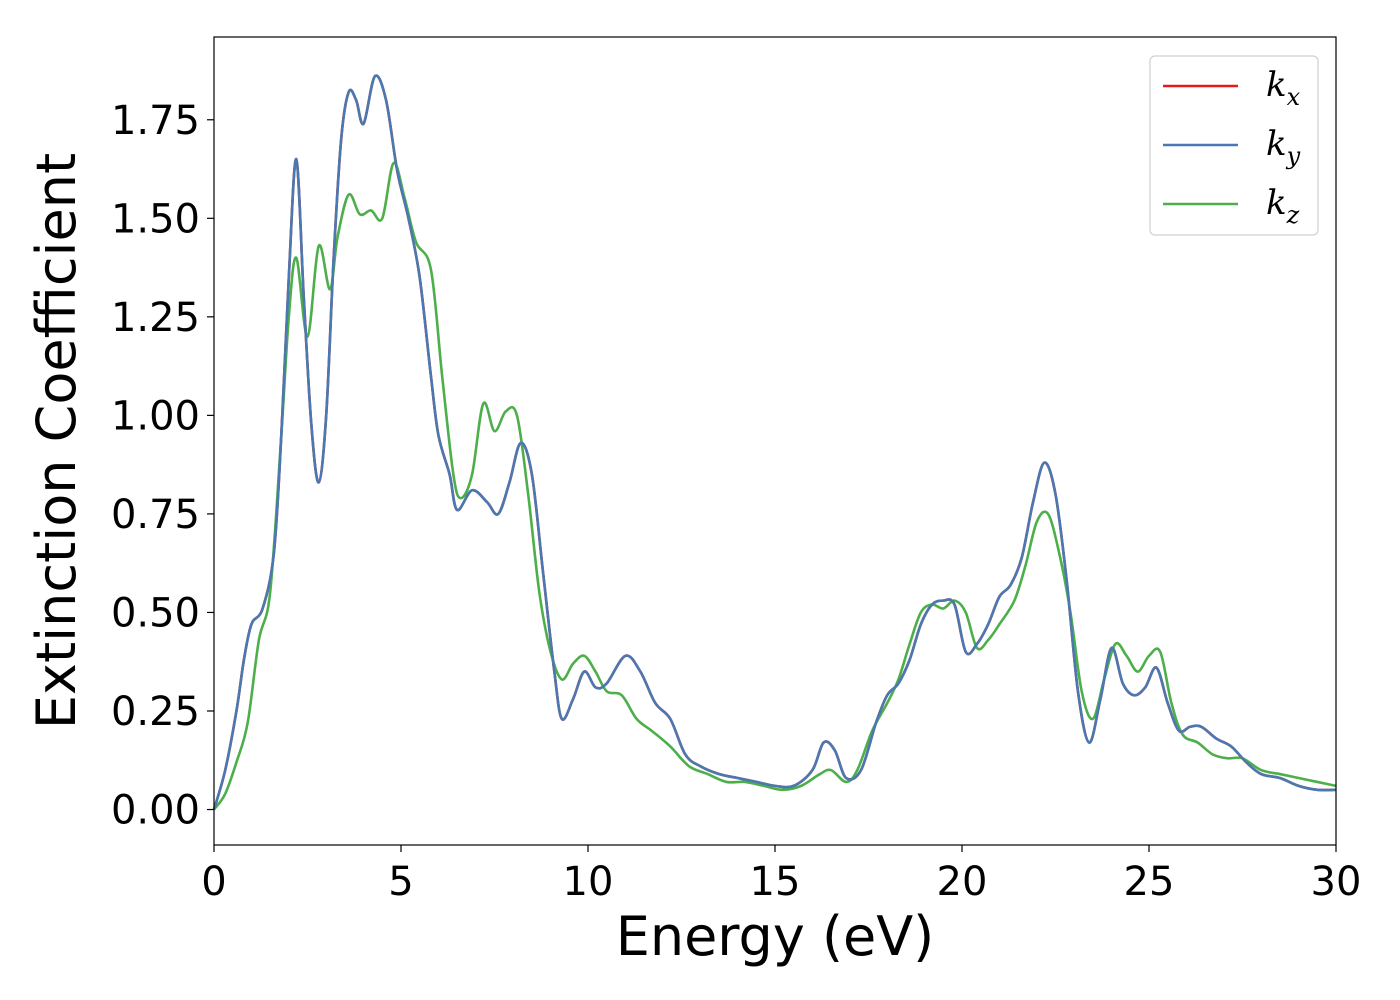 The height and width of the screenshot is (1000, 1400). Describe the element at coordinates (155, 318) in the screenshot. I see `y-tick-label: 1.25` at that location.